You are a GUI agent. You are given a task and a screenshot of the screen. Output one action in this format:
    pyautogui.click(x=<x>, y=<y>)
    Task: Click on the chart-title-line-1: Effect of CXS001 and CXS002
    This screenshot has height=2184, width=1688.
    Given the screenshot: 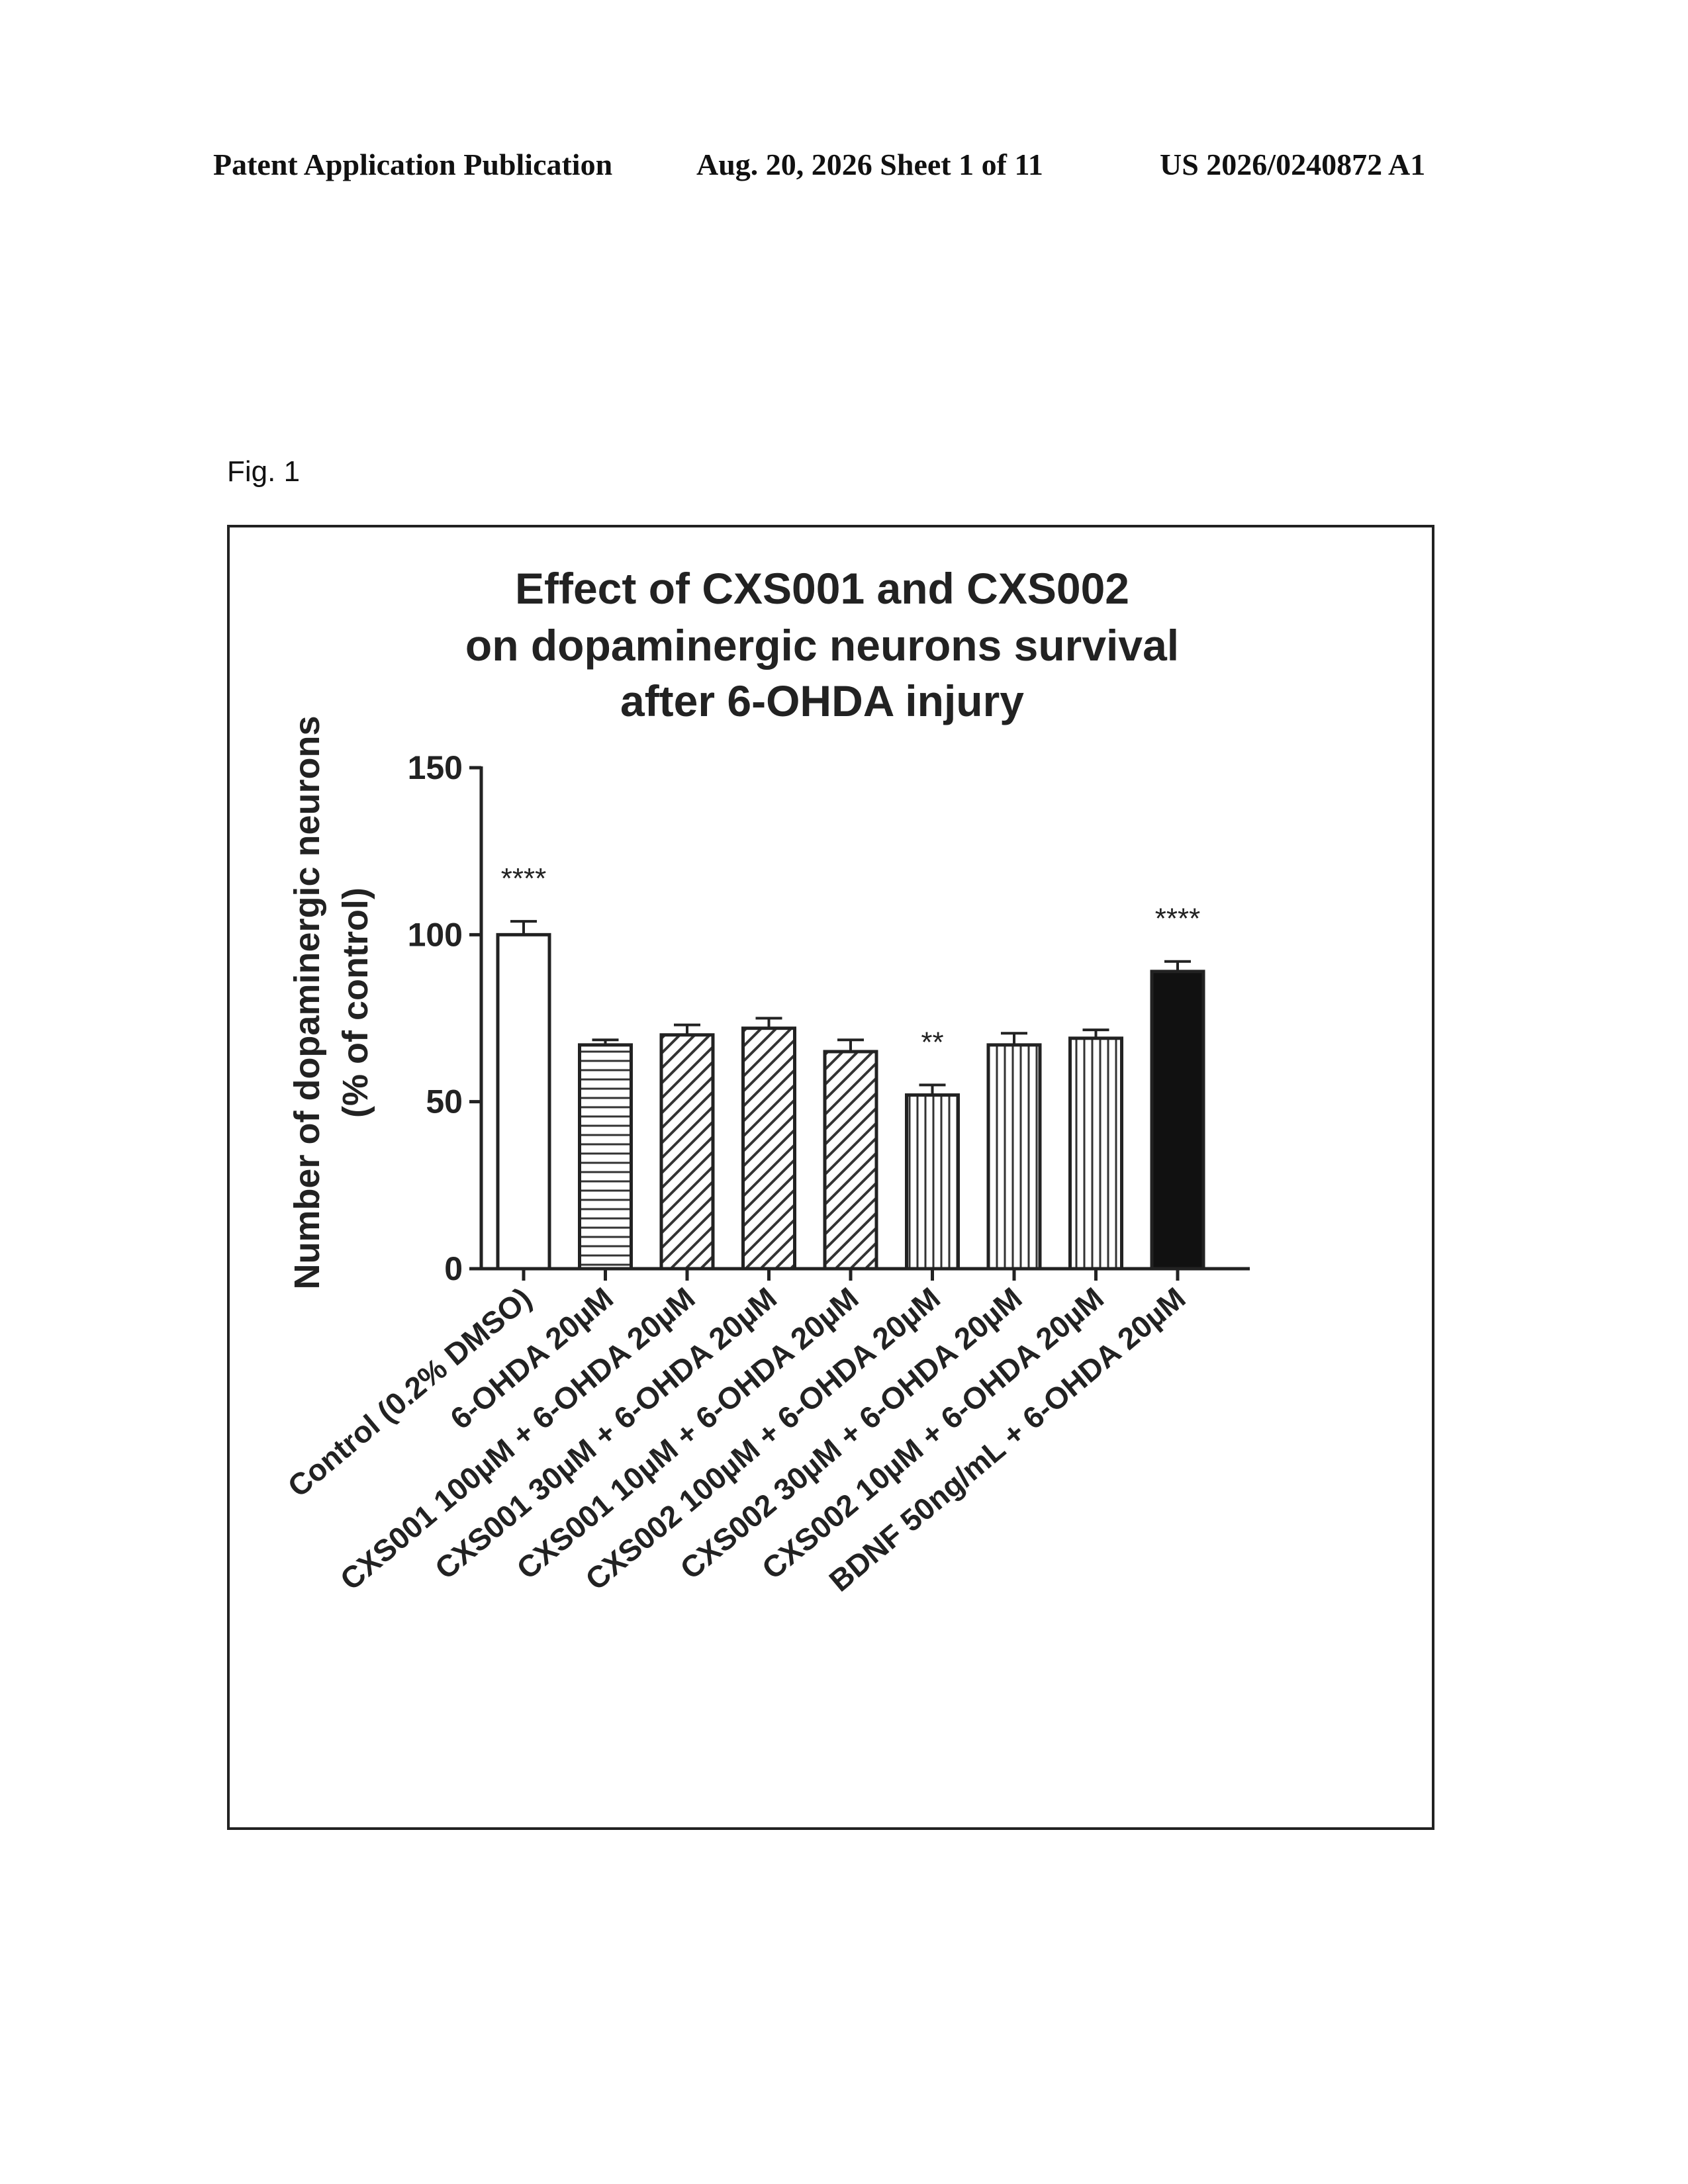 What is the action you would take?
    pyautogui.click(x=822, y=588)
    